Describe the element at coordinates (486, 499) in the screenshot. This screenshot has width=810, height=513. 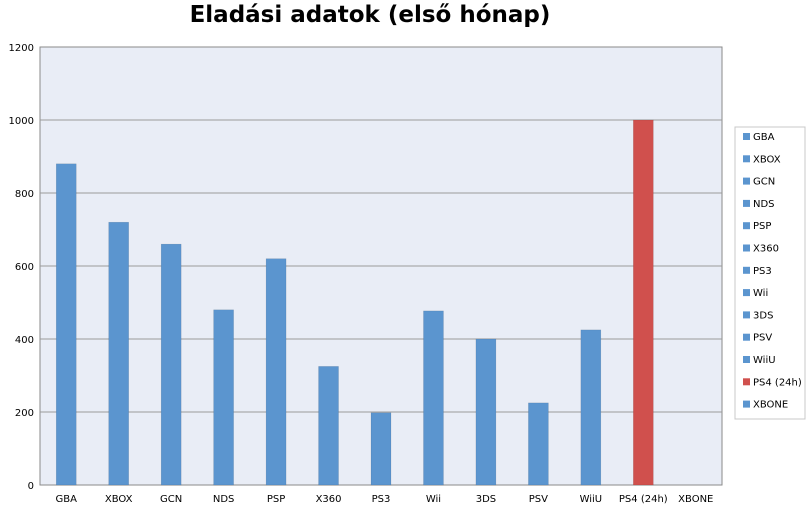
I see `x-tick-label: 3DS` at that location.